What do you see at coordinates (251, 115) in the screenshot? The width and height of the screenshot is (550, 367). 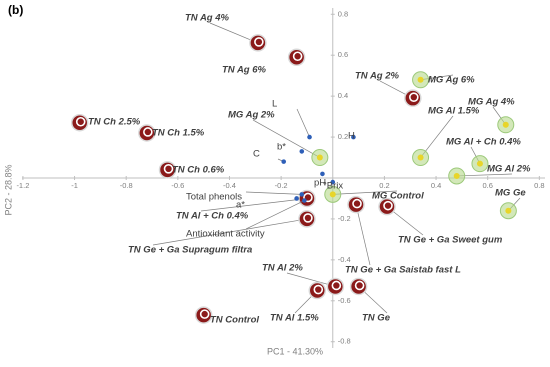 I see `sample-label: MG Ag 2%` at bounding box center [251, 115].